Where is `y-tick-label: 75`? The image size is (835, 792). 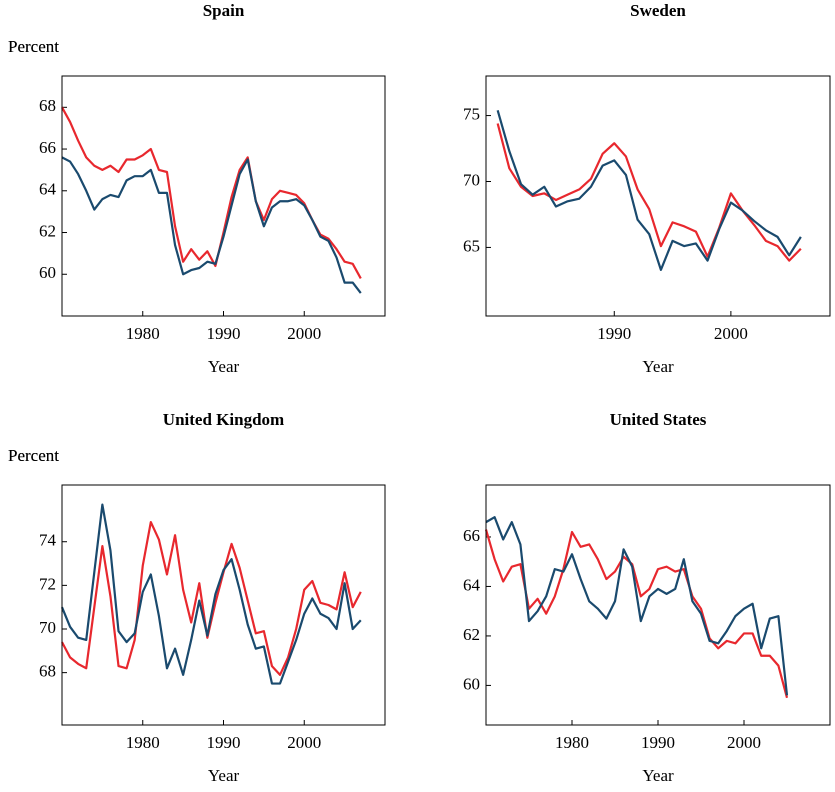 y-tick-label: 75 is located at coordinates (471, 113).